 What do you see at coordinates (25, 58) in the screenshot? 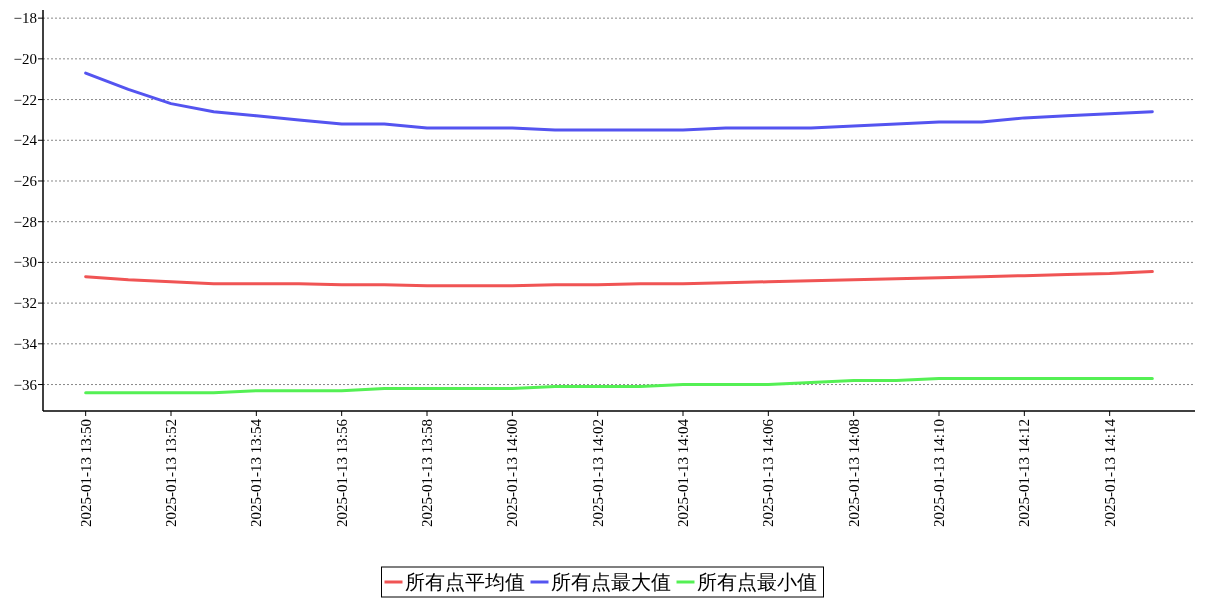
I see `y-tick-label: −20` at bounding box center [25, 58].